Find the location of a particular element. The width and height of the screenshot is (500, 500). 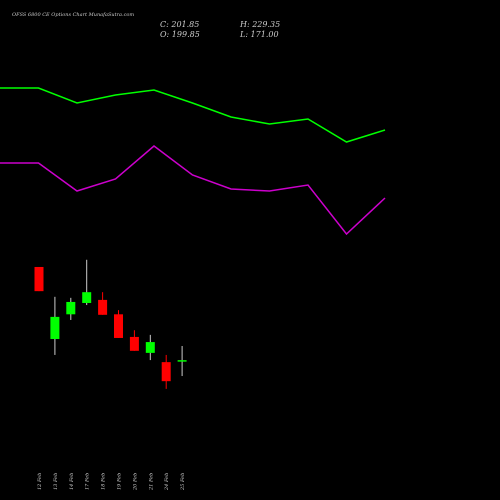

open-label: O: 199.85 is located at coordinates (180, 34).